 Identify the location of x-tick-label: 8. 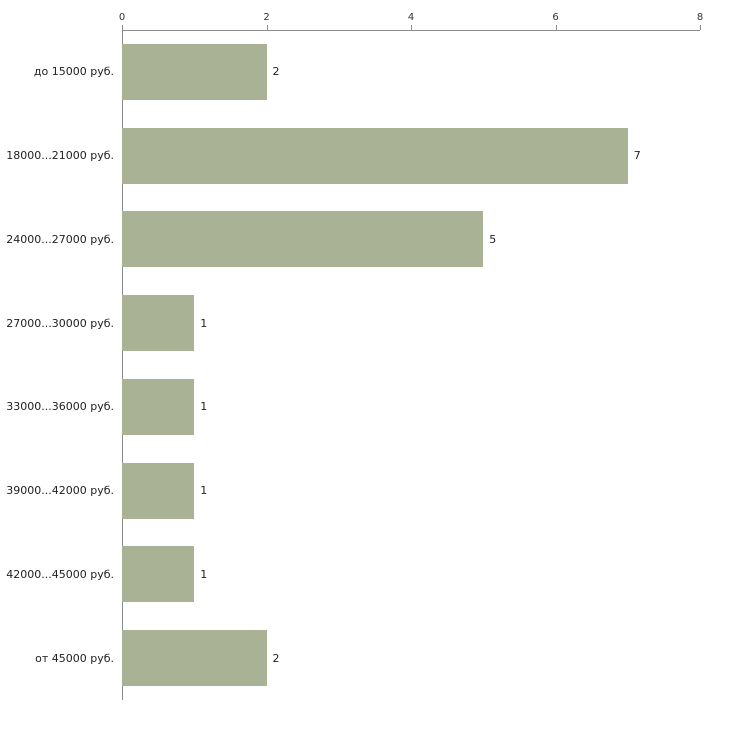
(700, 17).